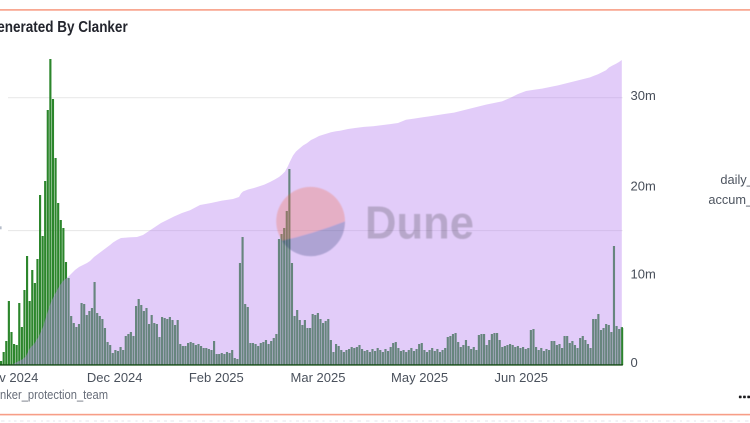 Image resolution: width=750 pixels, height=423 pixels. I want to click on svg-text: 10m, so click(643, 274).